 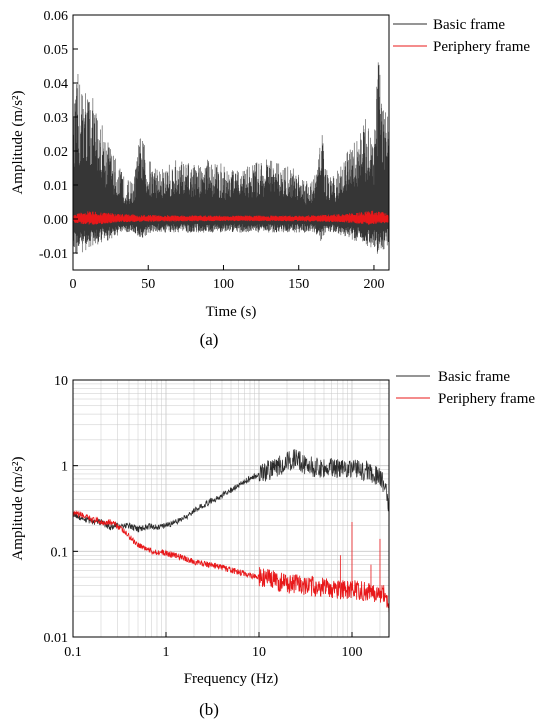 What do you see at coordinates (53, 254) in the screenshot?
I see `y-tick-label-a: -0.01` at bounding box center [53, 254].